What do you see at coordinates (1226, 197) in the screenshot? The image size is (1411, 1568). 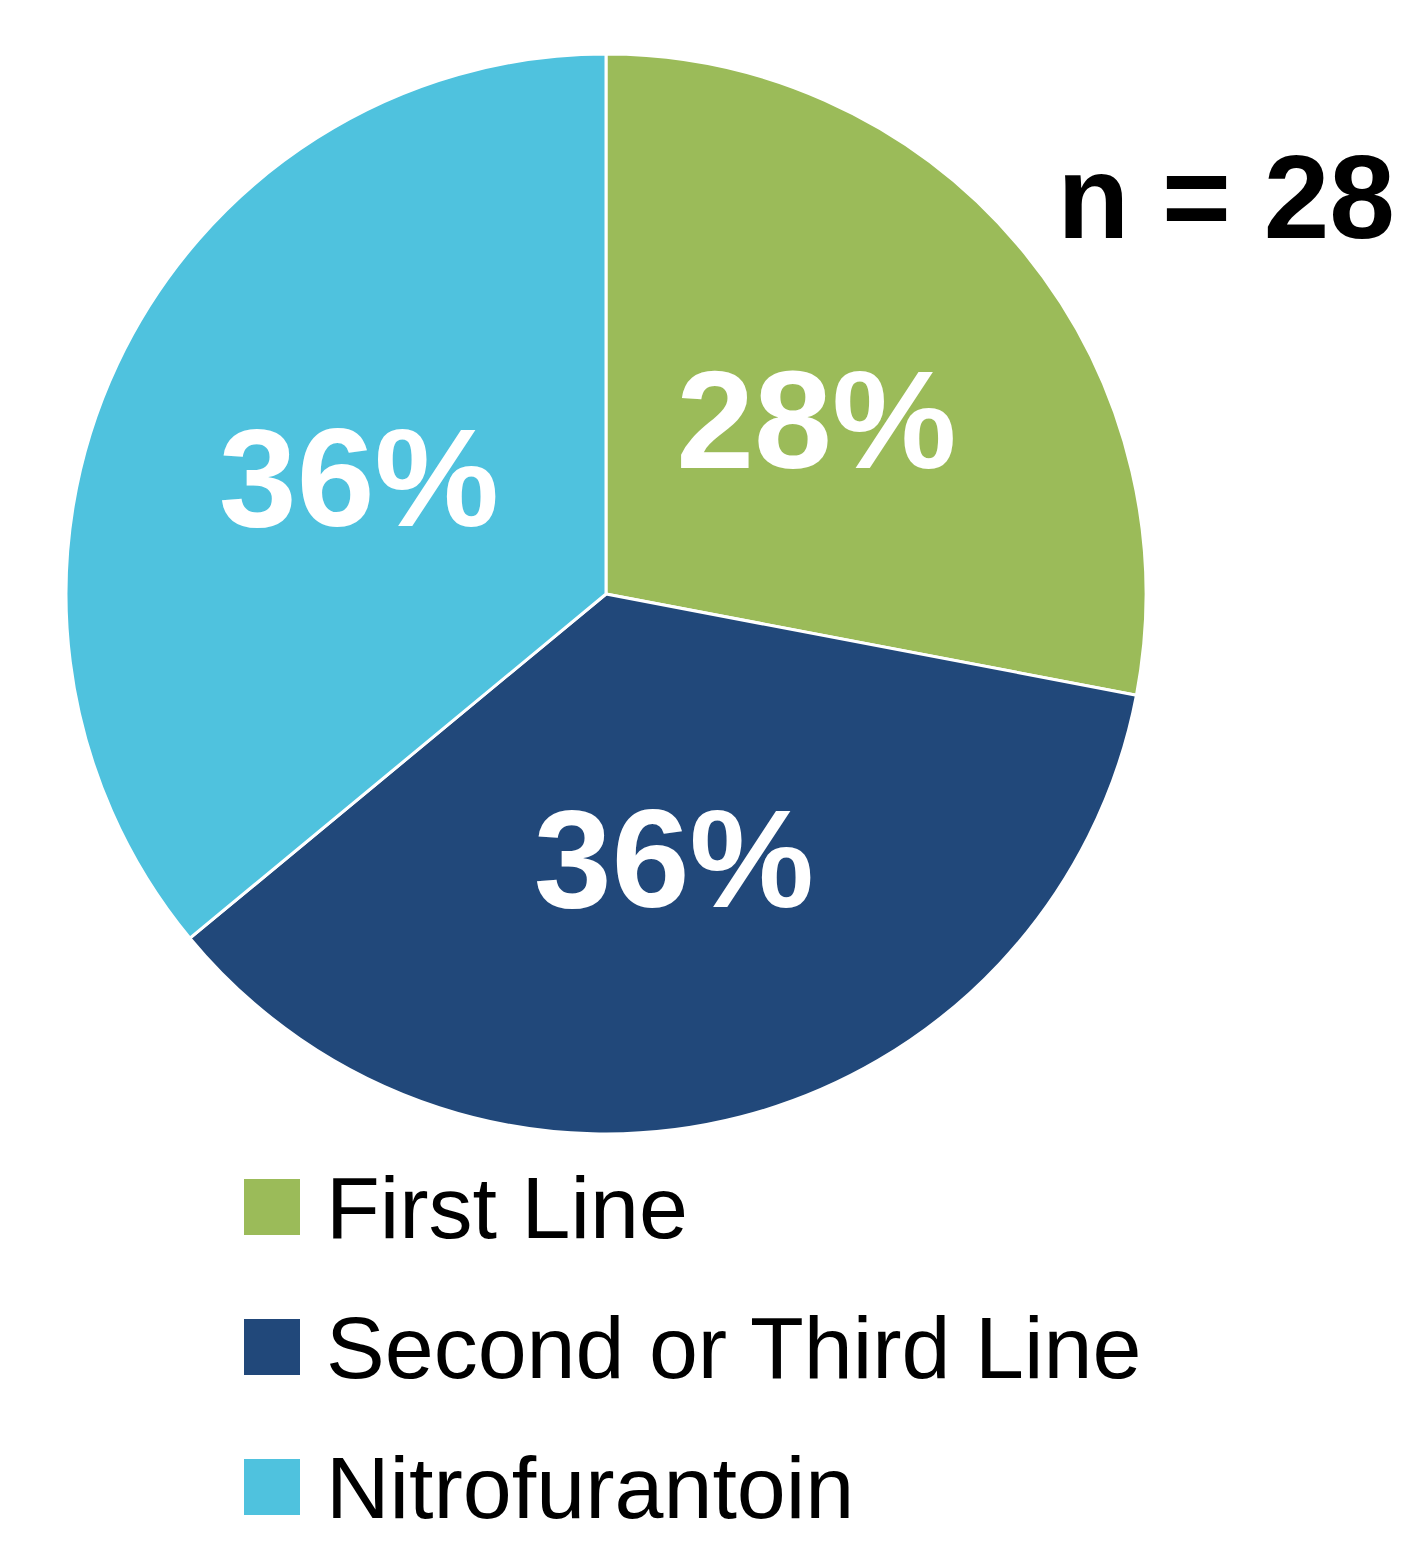 I see `text: n = 28` at bounding box center [1226, 197].